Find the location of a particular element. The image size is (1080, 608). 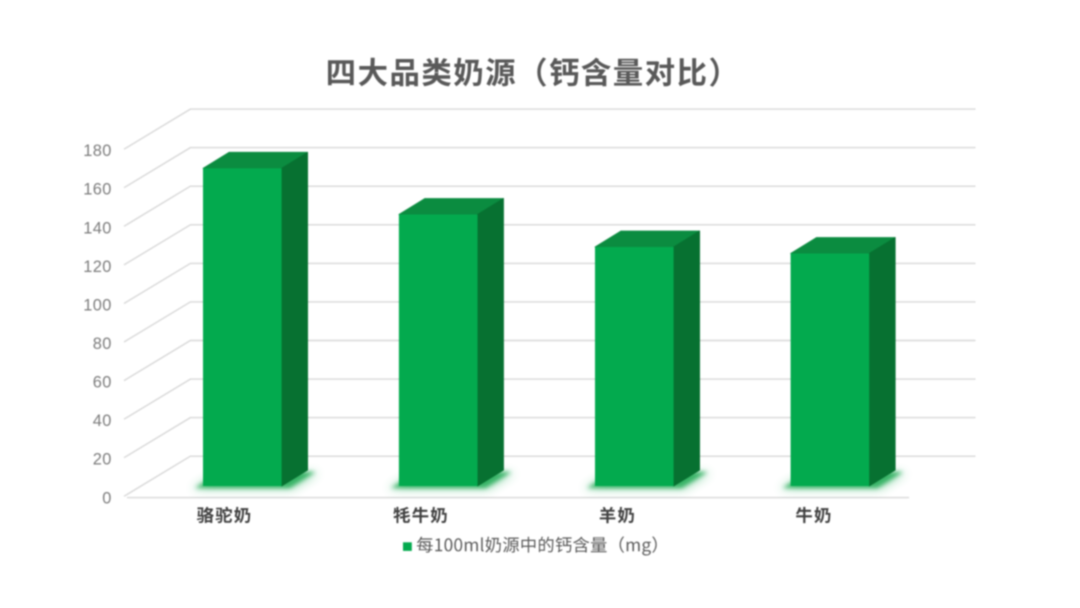

svg-text: 20 is located at coordinates (102, 460).